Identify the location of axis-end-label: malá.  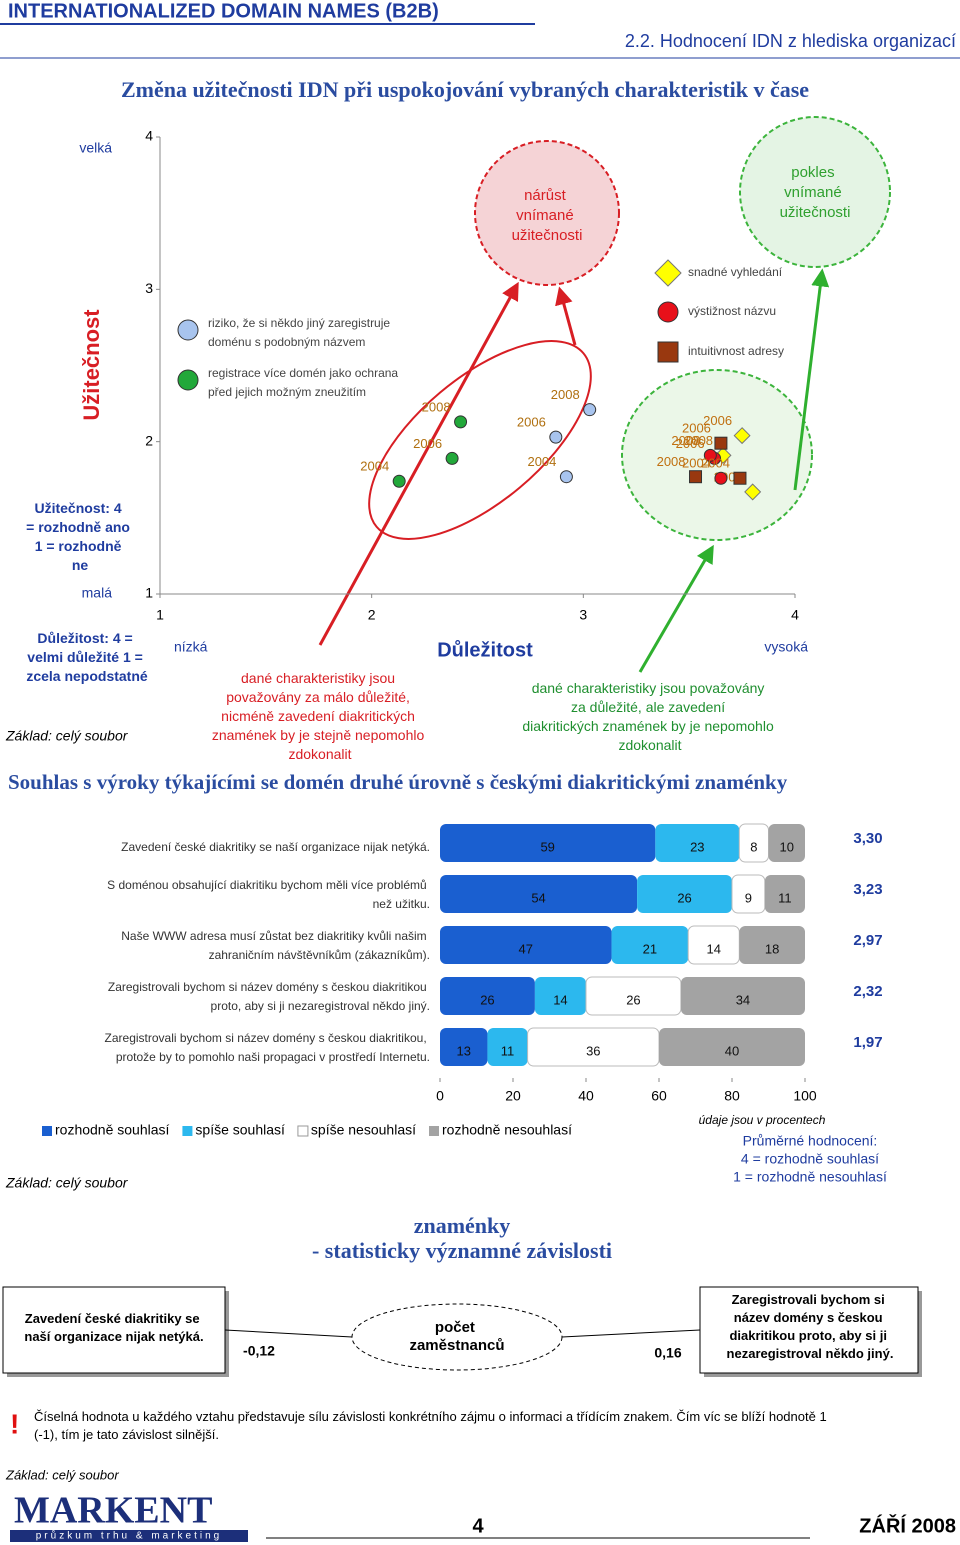
(97, 593).